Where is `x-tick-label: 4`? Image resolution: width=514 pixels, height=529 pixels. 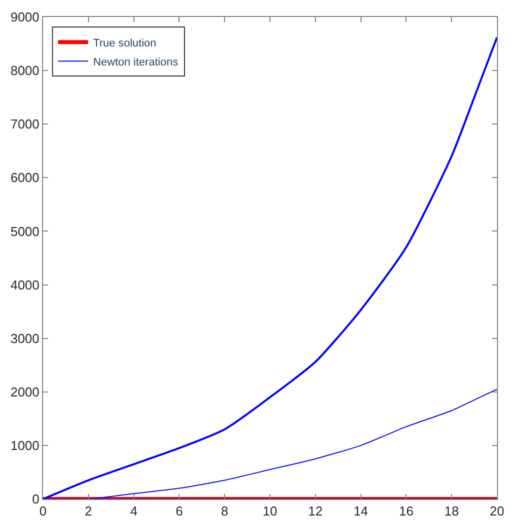
x-tick-label: 4 is located at coordinates (134, 511).